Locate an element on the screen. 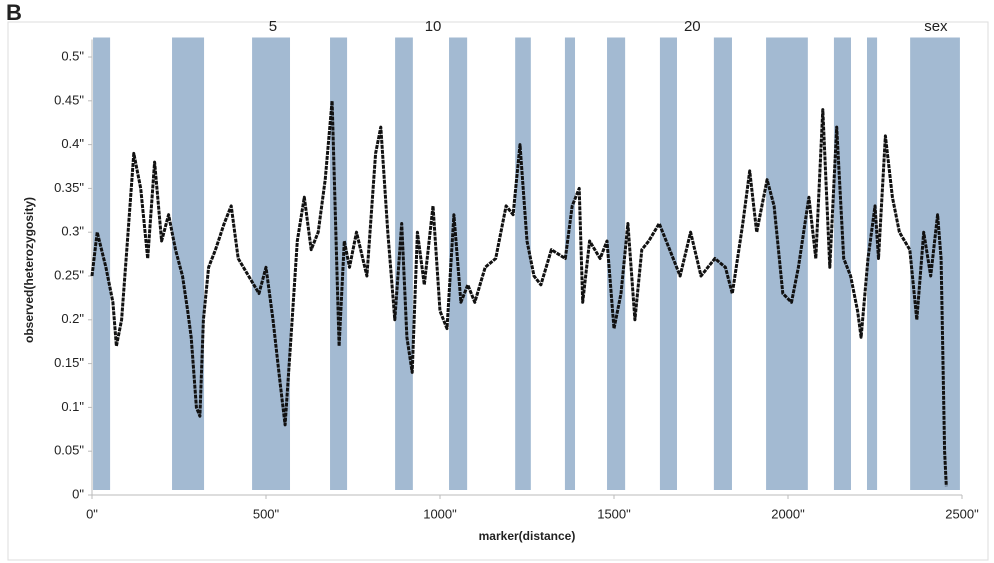 Image resolution: width=994 pixels, height=563 pixels. y-axis-label: observed(heterozygosity) is located at coordinates (29, 270).